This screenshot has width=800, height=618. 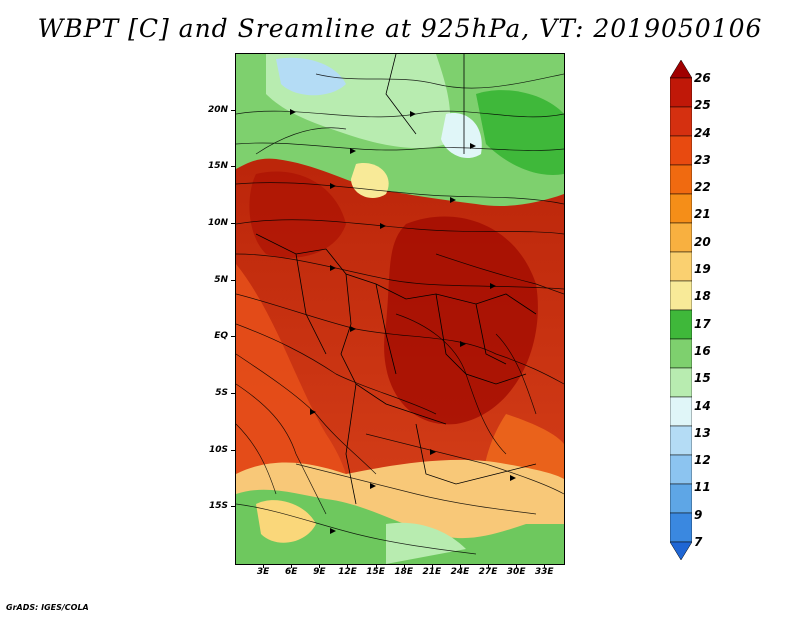 What do you see at coordinates (263, 572) in the screenshot?
I see `x-tick-label: 3E` at bounding box center [263, 572].